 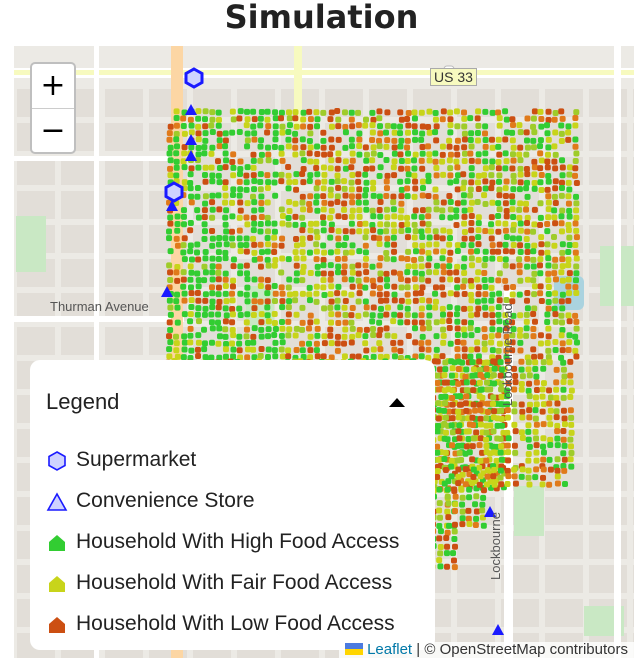 I want to click on leaflet-link: Leaflet, so click(x=390, y=649).